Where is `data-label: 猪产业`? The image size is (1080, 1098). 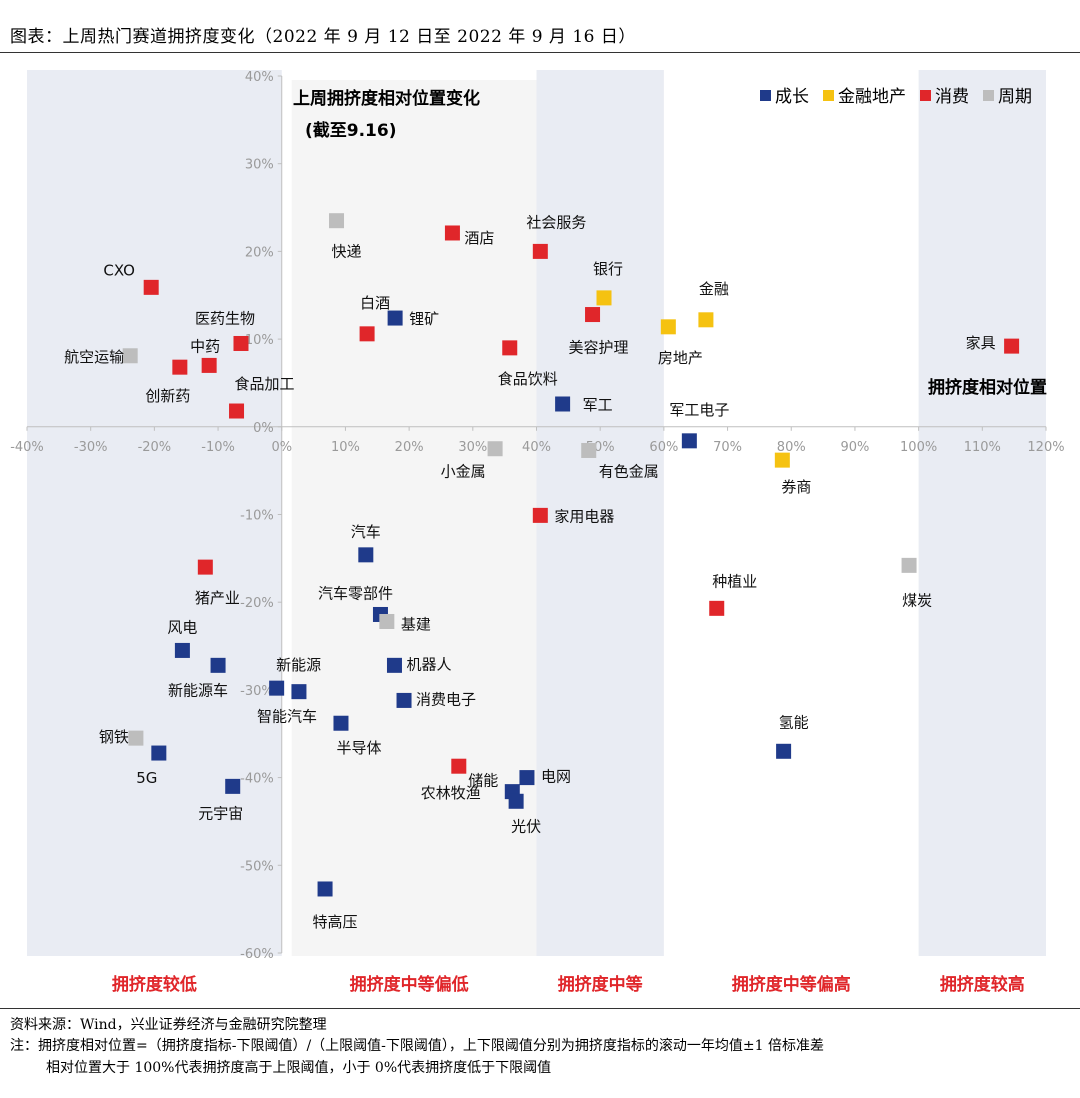 data-label: 猪产业 is located at coordinates (217, 598).